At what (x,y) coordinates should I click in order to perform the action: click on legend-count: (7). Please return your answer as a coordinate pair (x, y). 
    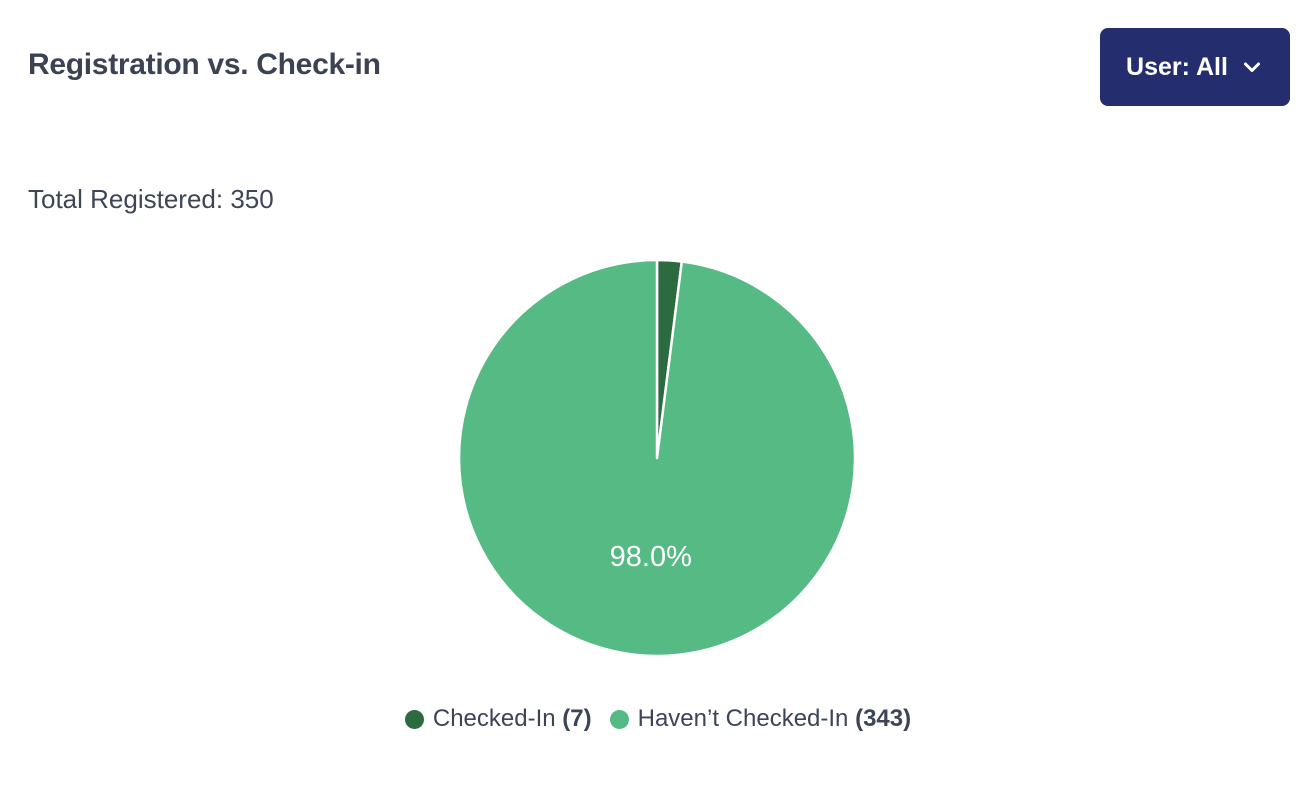
    Looking at the image, I should click on (577, 718).